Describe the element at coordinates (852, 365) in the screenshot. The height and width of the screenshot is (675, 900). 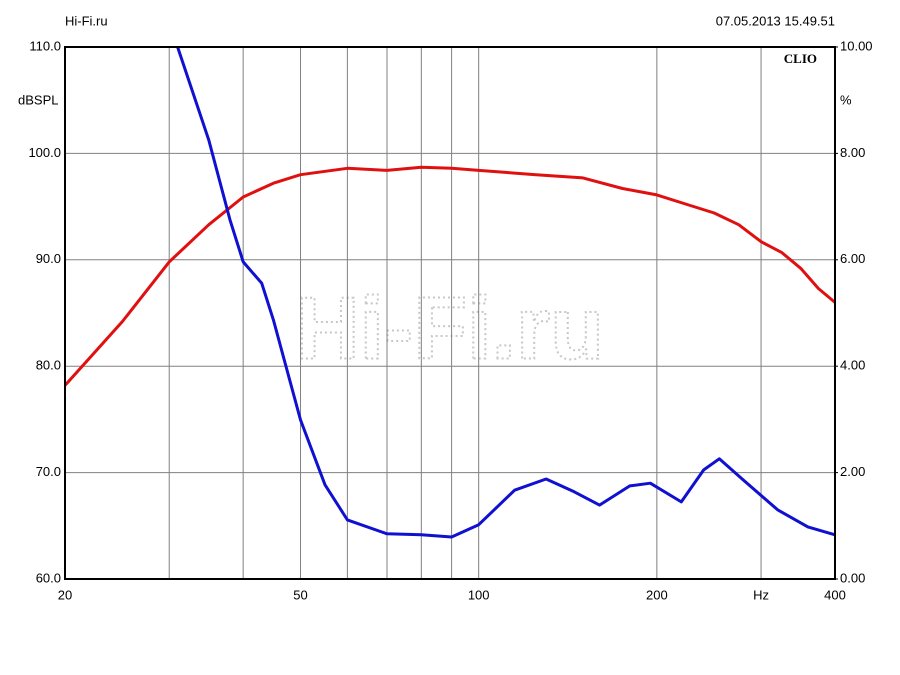
I see `y2-tick-label: 4.00` at that location.